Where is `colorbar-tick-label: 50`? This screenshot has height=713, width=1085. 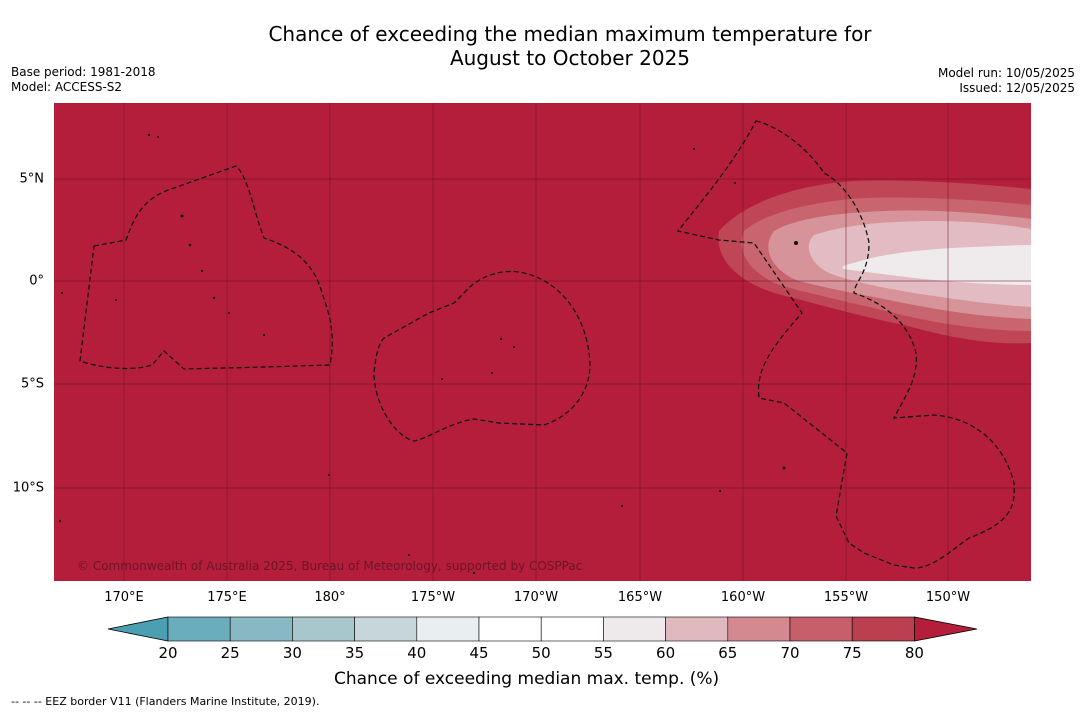 colorbar-tick-label: 50 is located at coordinates (541, 653).